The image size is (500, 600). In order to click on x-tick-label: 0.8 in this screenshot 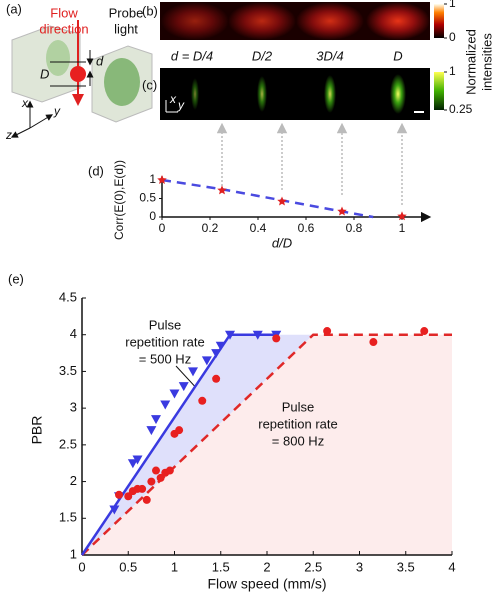, I will do `click(354, 228)`.